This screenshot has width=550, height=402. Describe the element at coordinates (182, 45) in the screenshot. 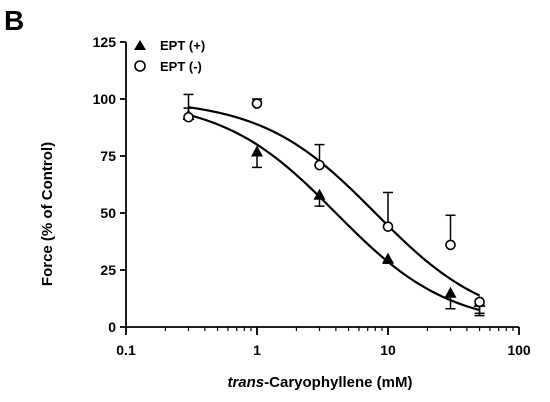

I see `legend-label-ept-plus: EPT (+)` at that location.